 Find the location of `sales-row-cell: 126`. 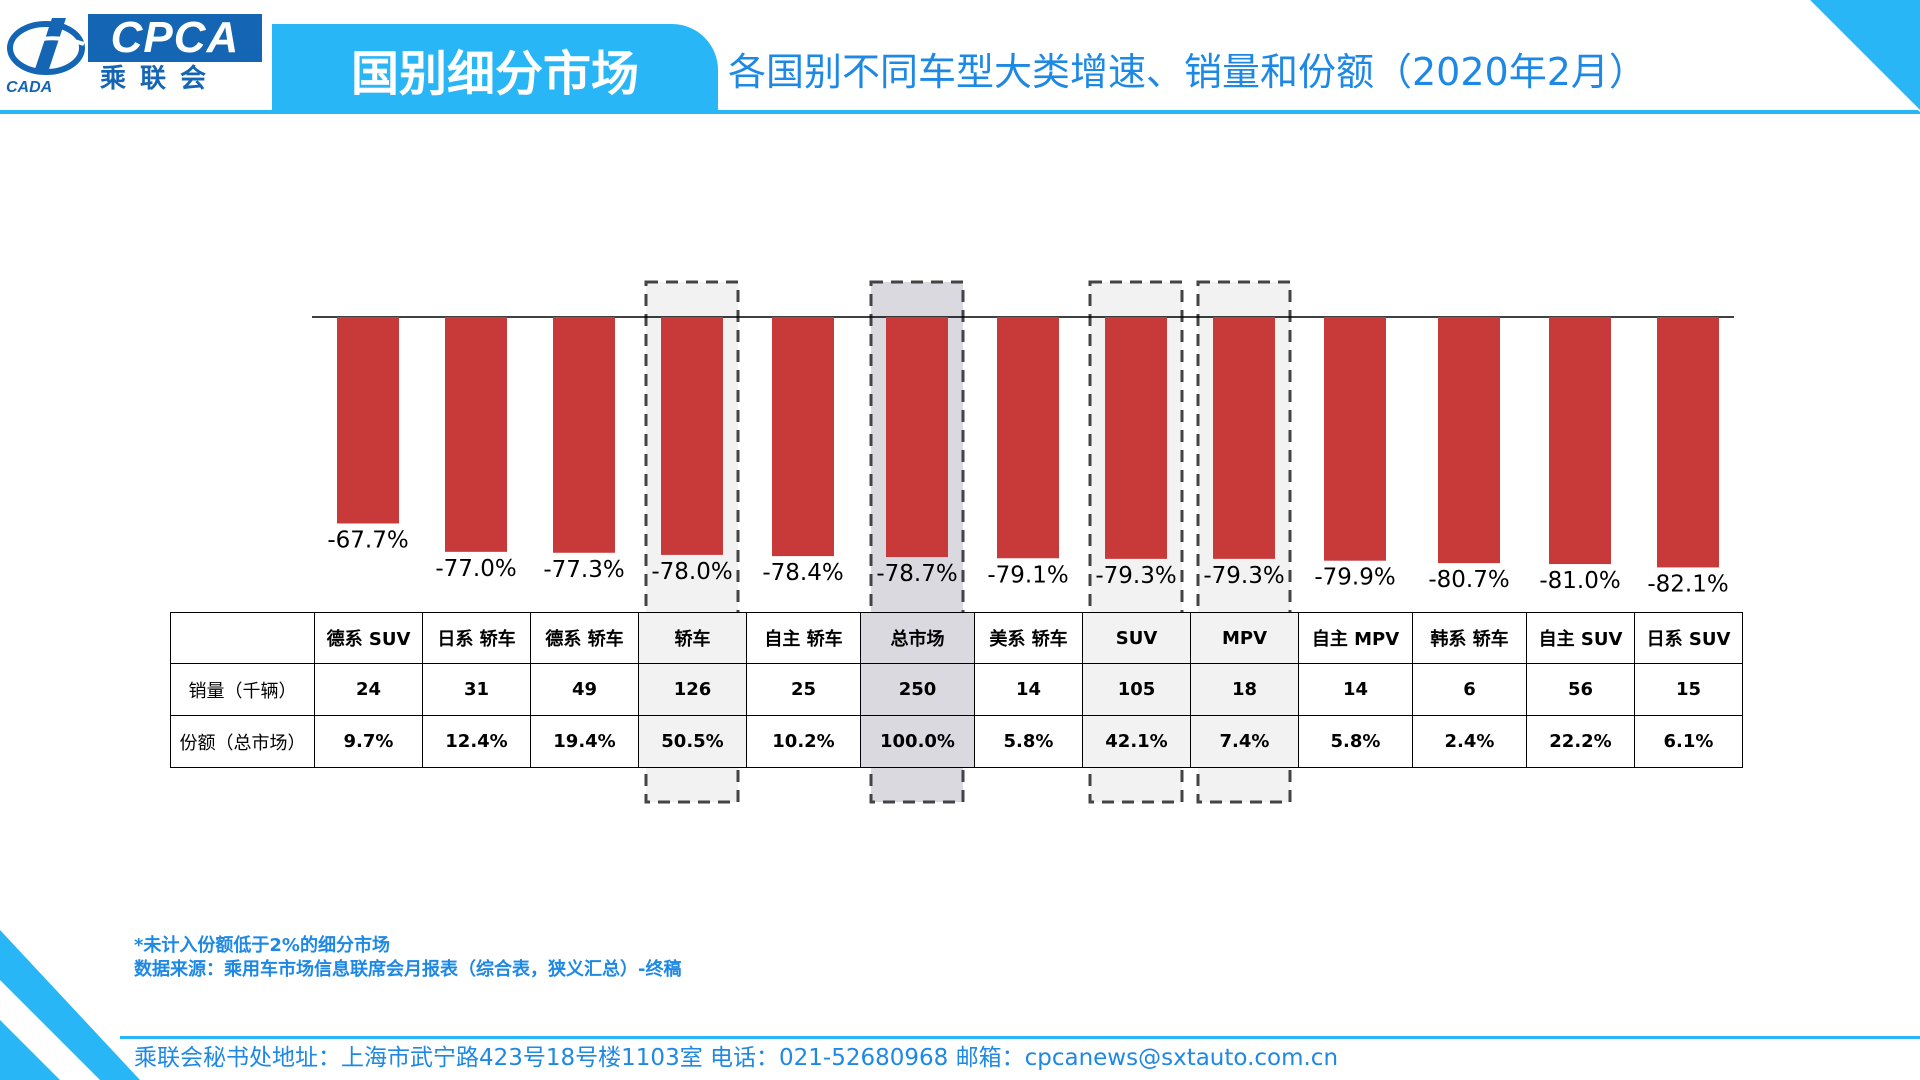

sales-row-cell: 126 is located at coordinates (692, 689).